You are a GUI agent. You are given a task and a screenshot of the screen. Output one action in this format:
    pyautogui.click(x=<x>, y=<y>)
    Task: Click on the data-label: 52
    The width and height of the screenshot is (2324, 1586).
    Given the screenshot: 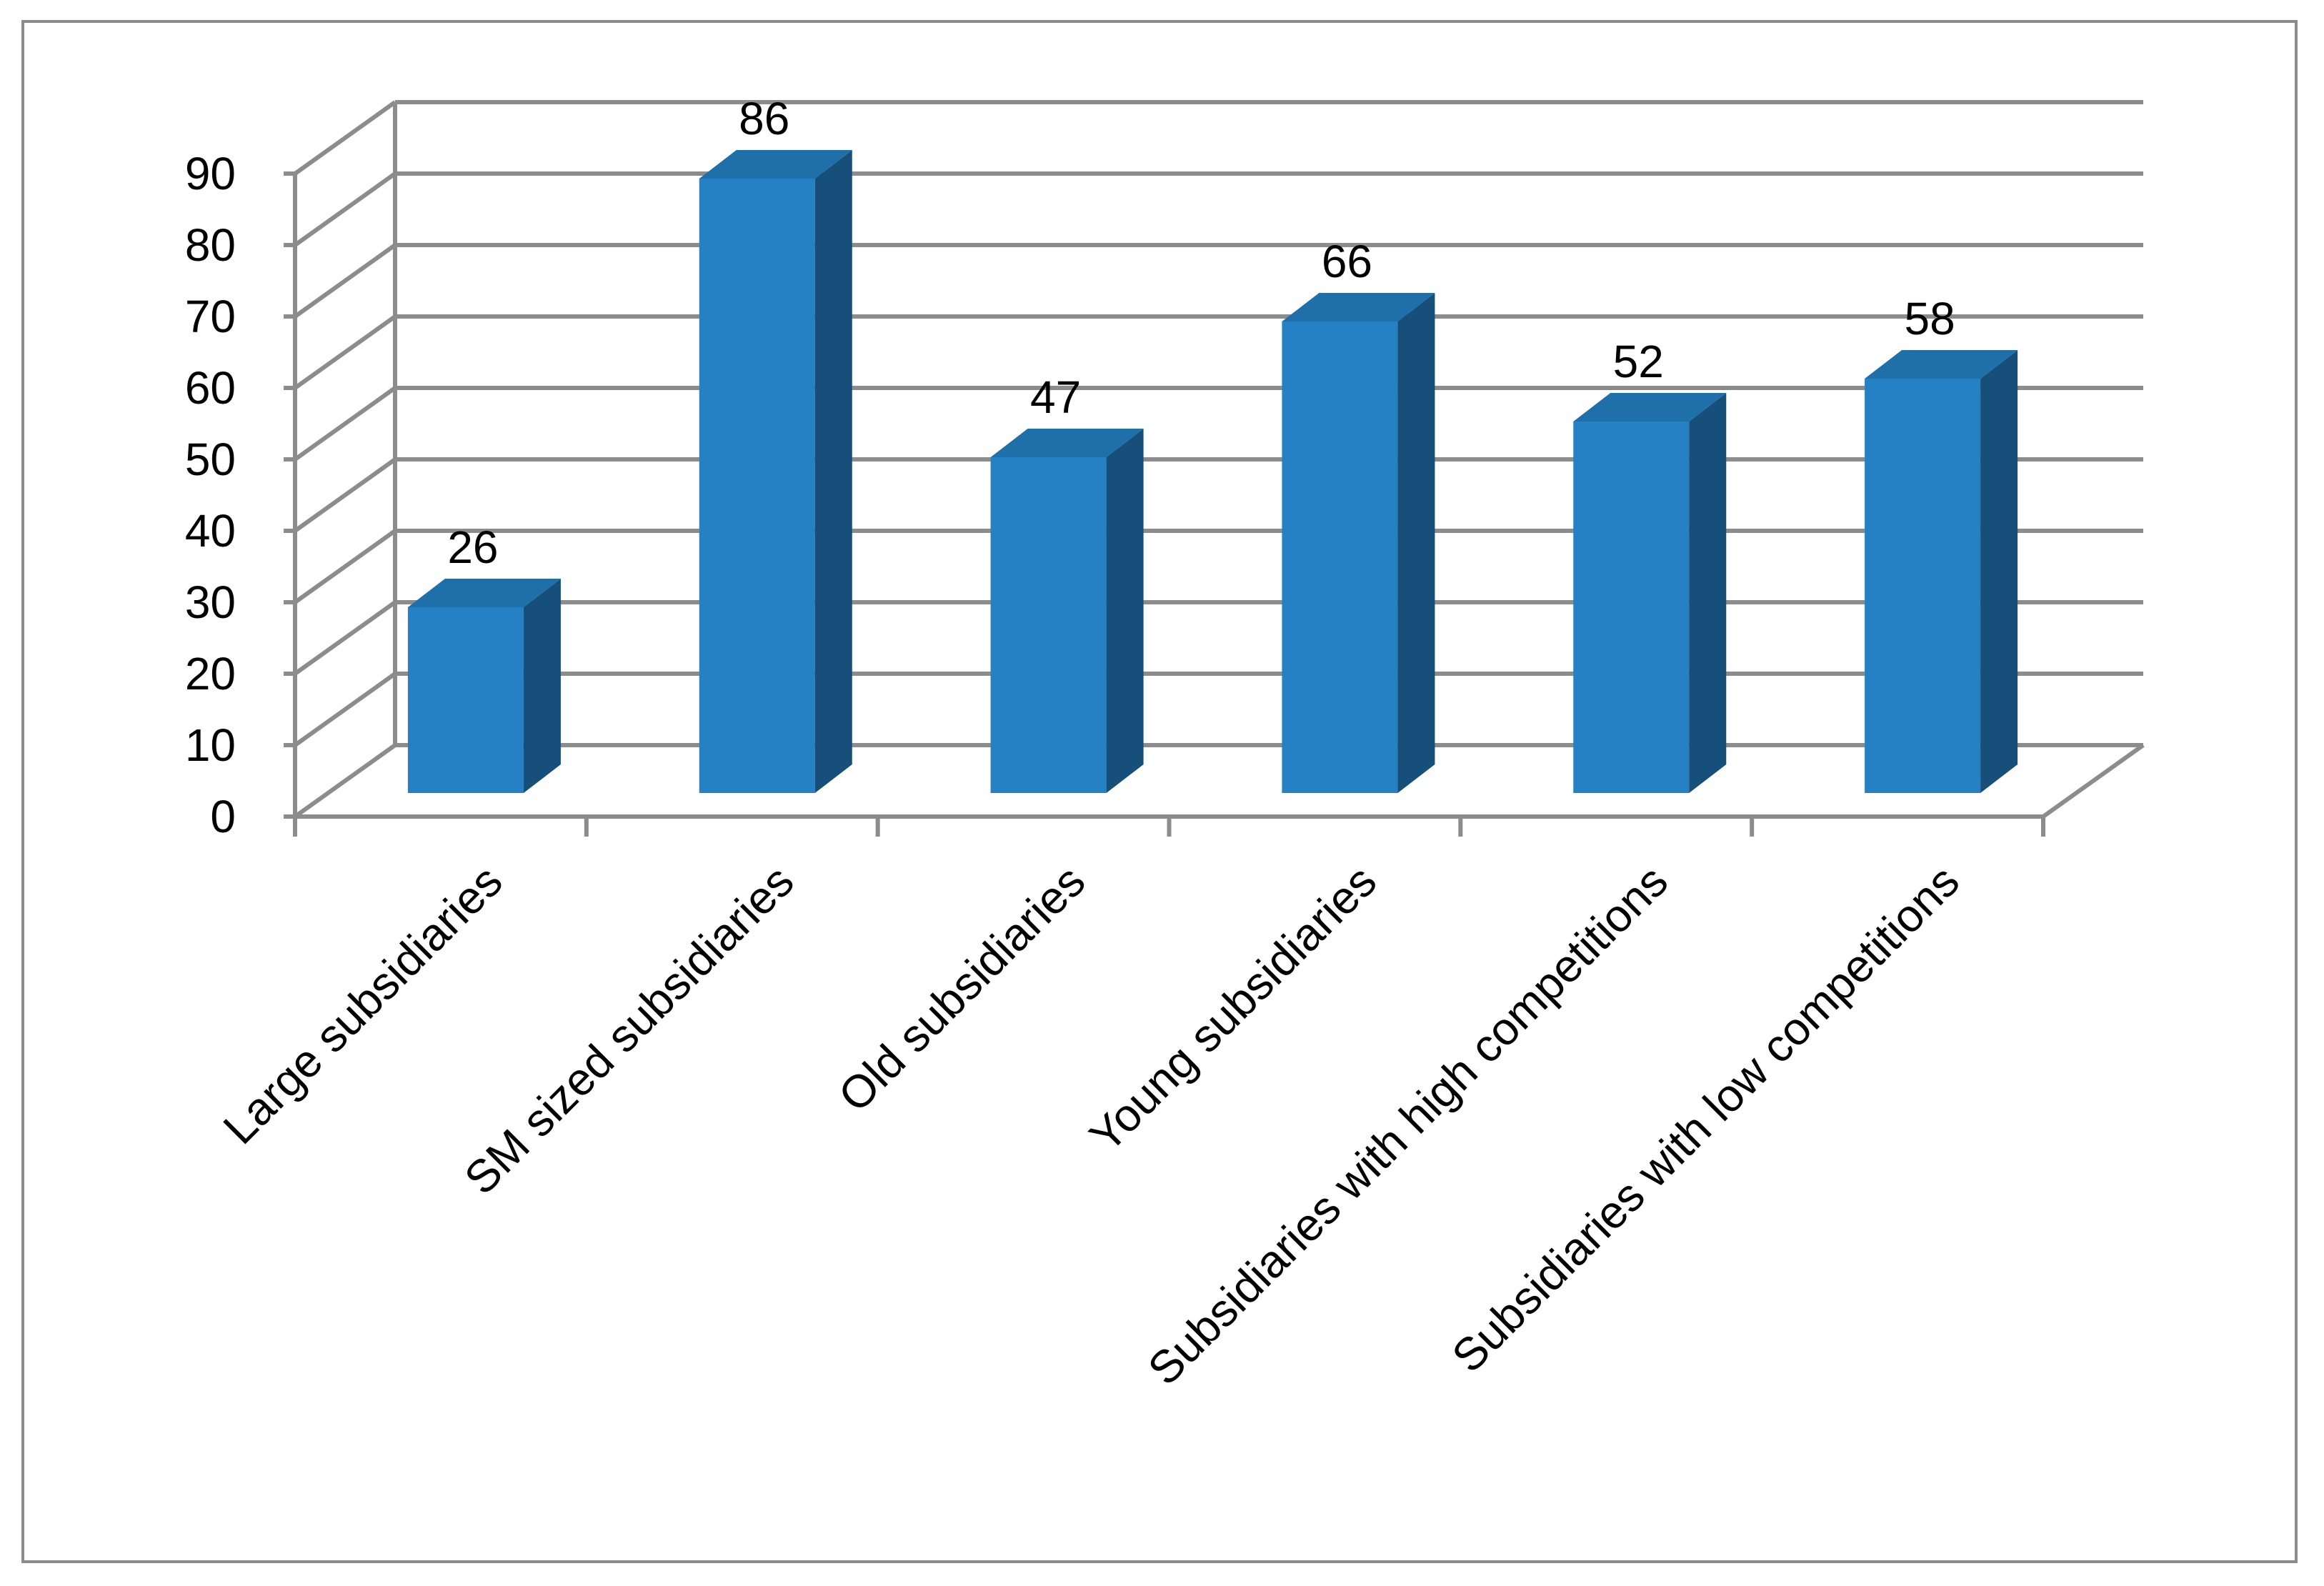 What is the action you would take?
    pyautogui.click(x=1638, y=361)
    